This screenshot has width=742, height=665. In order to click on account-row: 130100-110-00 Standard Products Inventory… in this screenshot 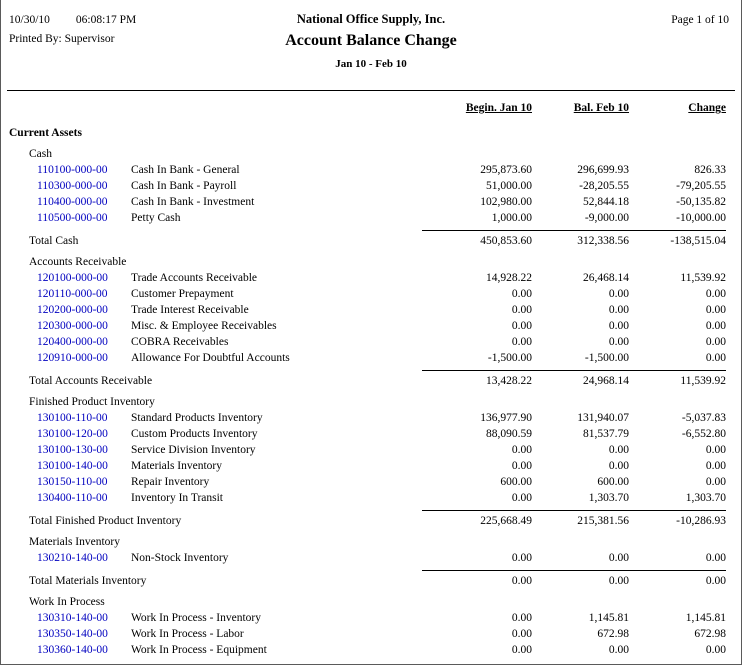, I will do `click(371, 418)`.